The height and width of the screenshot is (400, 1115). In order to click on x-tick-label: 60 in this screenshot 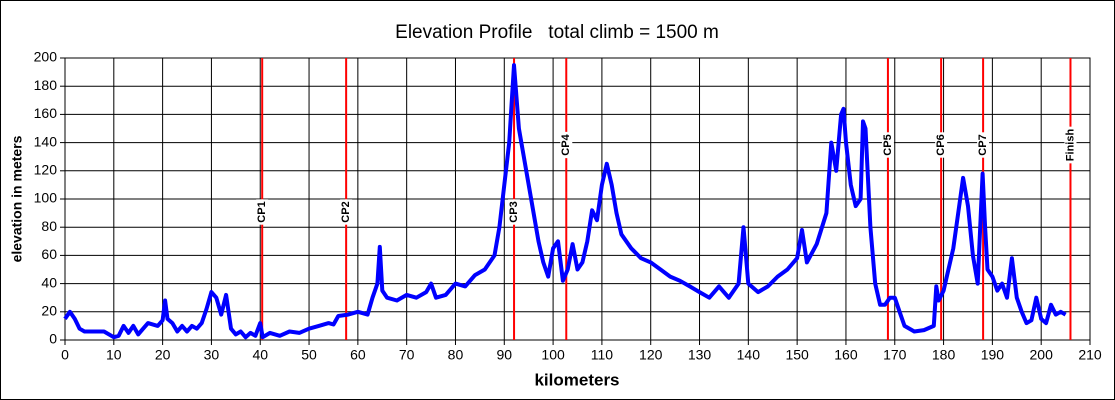, I will do `click(358, 355)`.